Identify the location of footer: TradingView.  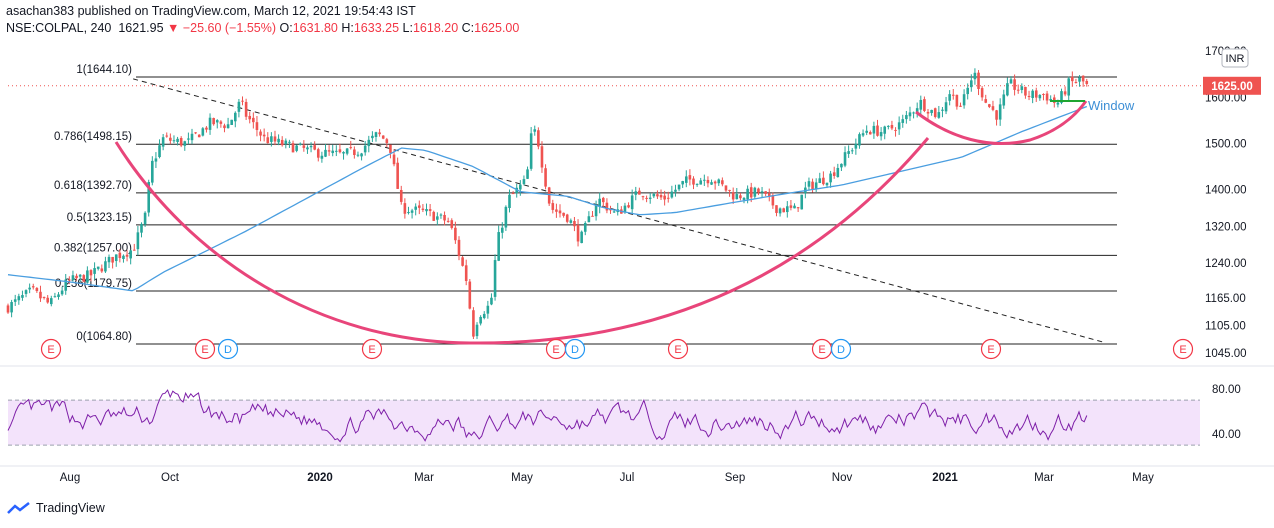
(55, 508).